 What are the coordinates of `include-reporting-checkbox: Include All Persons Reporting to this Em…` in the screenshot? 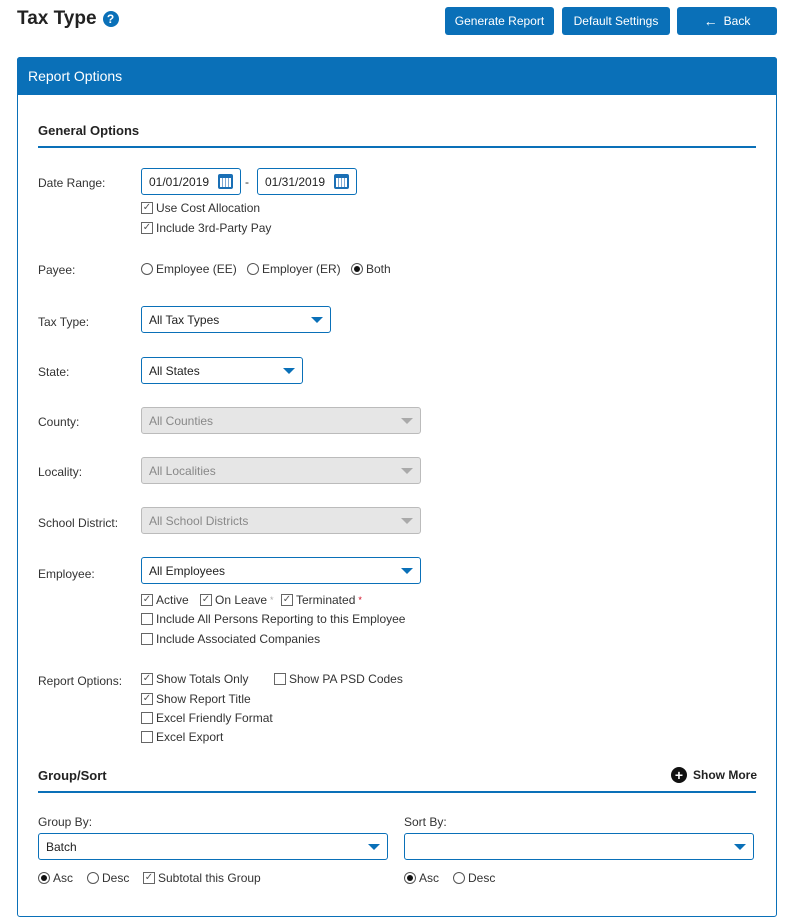 It's located at (273, 619).